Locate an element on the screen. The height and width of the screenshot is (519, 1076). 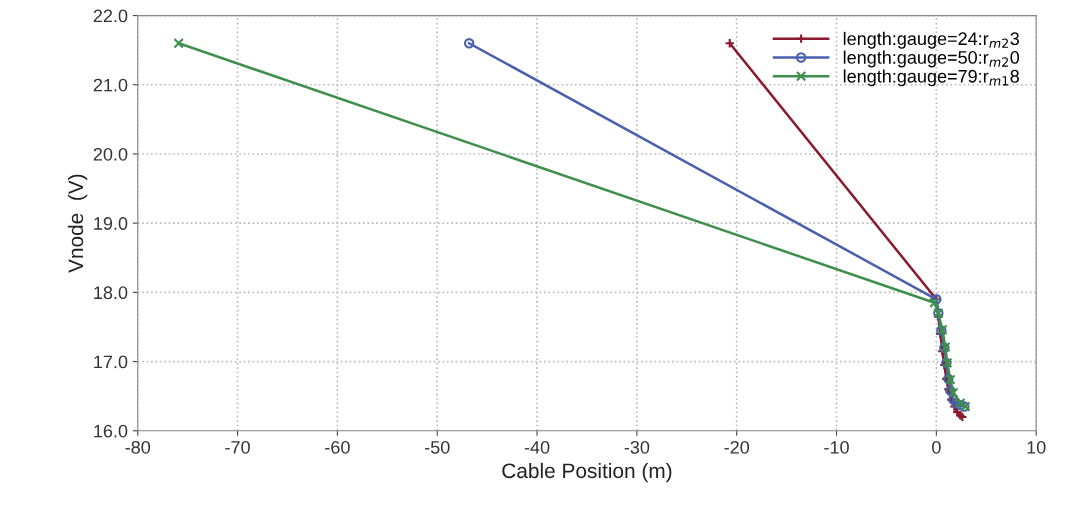
y-tick-label: 22.0 is located at coordinates (110, 16).